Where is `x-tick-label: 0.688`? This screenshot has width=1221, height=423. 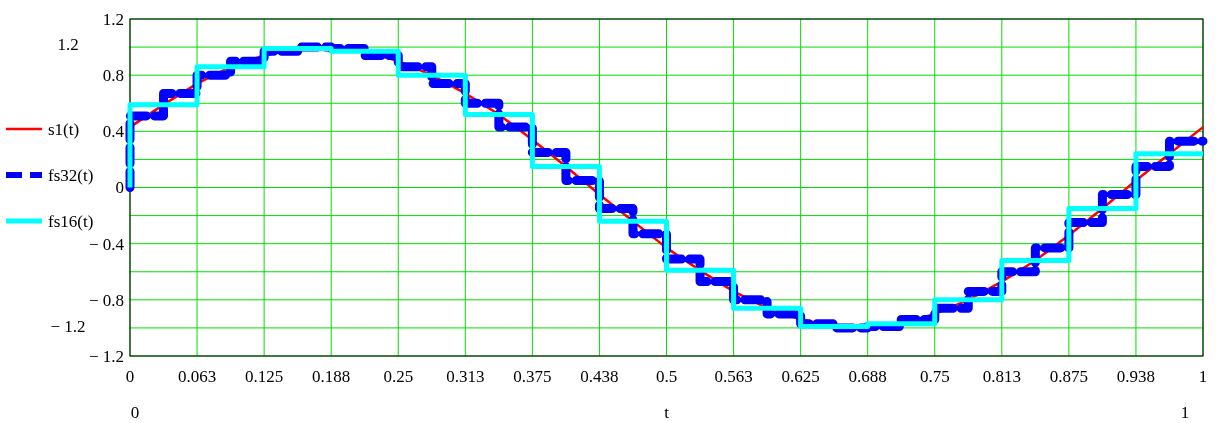 x-tick-label: 0.688 is located at coordinates (867, 376).